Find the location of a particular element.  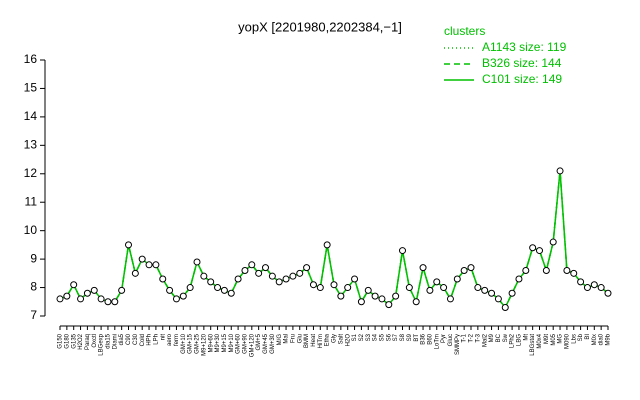

x-tick-label: Sw is located at coordinates (506, 337).